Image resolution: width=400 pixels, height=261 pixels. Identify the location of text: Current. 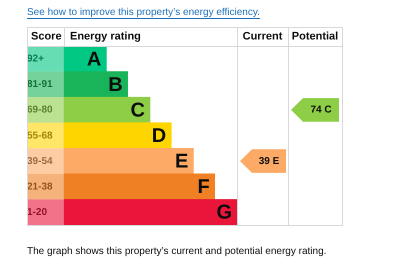
(262, 36).